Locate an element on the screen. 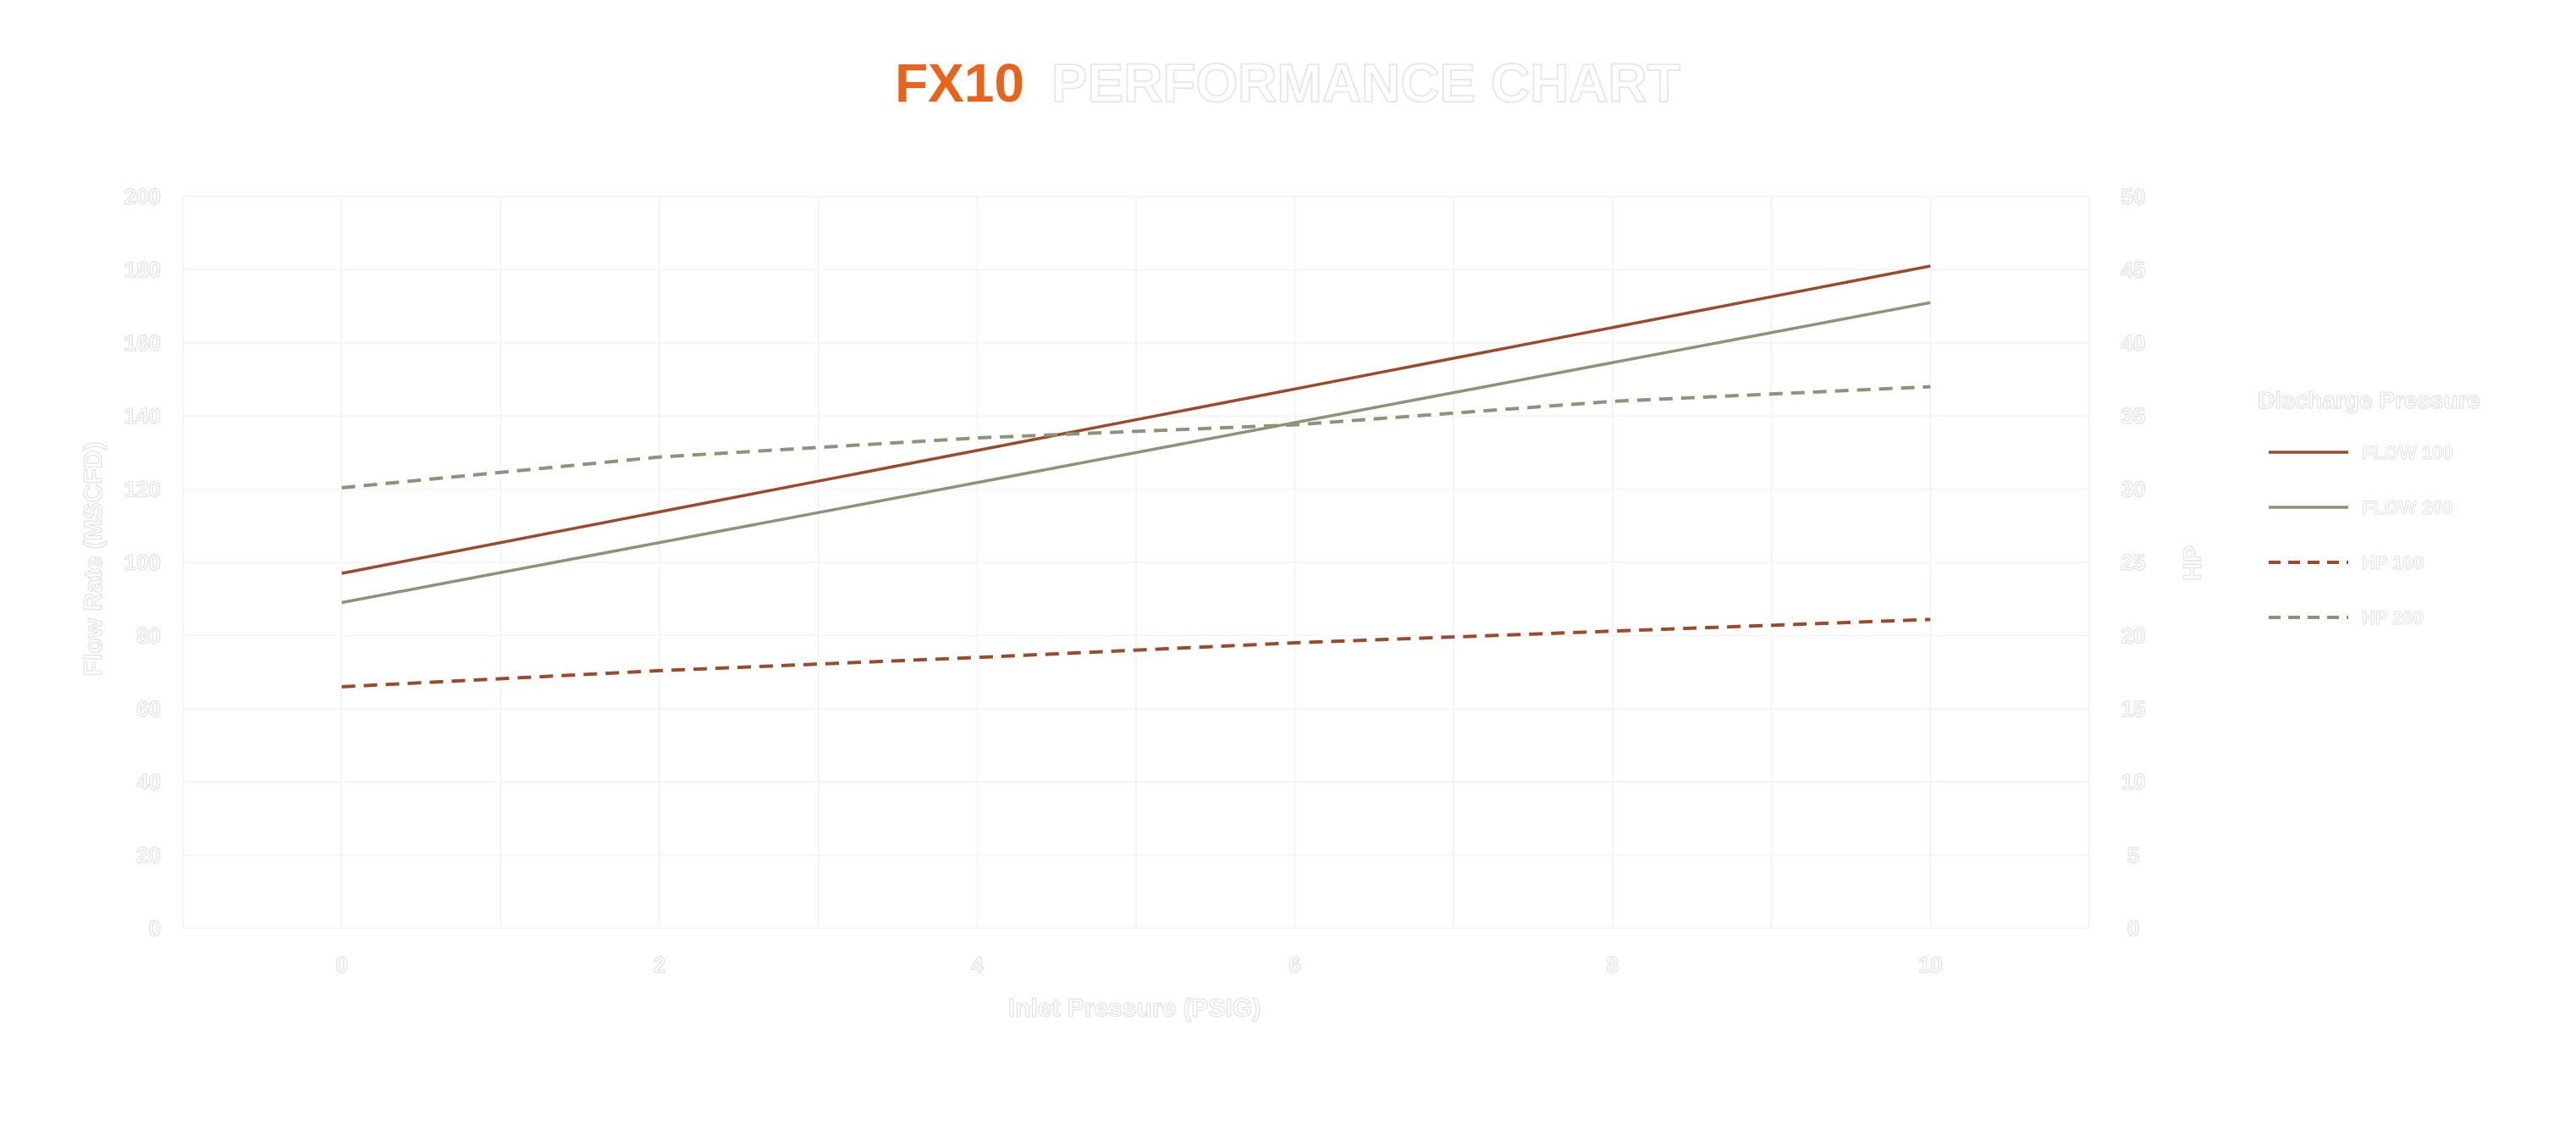 The width and height of the screenshot is (2576, 1123). x-tick-label: 6 is located at coordinates (1294, 964).